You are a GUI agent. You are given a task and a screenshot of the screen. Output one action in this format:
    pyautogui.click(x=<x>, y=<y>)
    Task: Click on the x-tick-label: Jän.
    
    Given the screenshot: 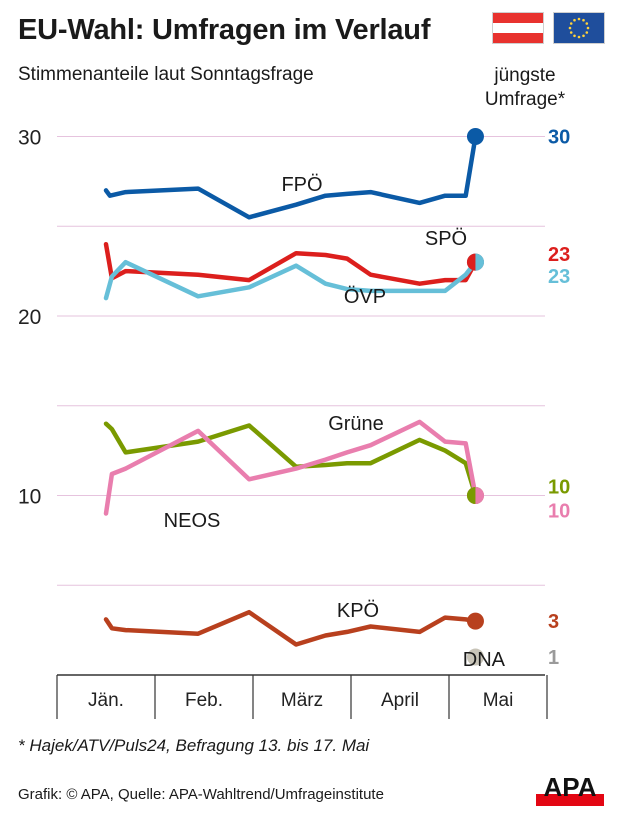 What is the action you would take?
    pyautogui.click(x=106, y=700)
    